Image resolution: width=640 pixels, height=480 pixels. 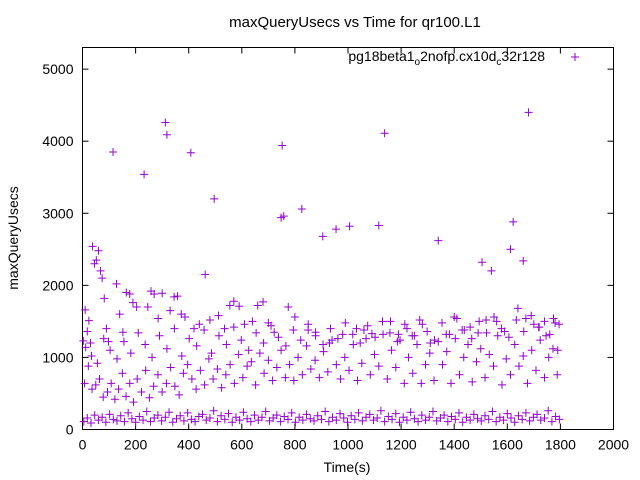 I want to click on legend-label: pg18beta1o2nofp.cx10dc32r128, so click(x=446, y=58).